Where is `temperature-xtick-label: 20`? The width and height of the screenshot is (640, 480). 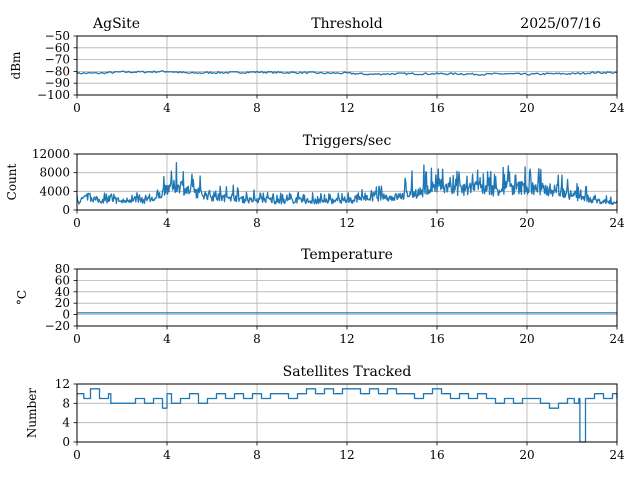 temperature-xtick-label: 20 is located at coordinates (526, 339).